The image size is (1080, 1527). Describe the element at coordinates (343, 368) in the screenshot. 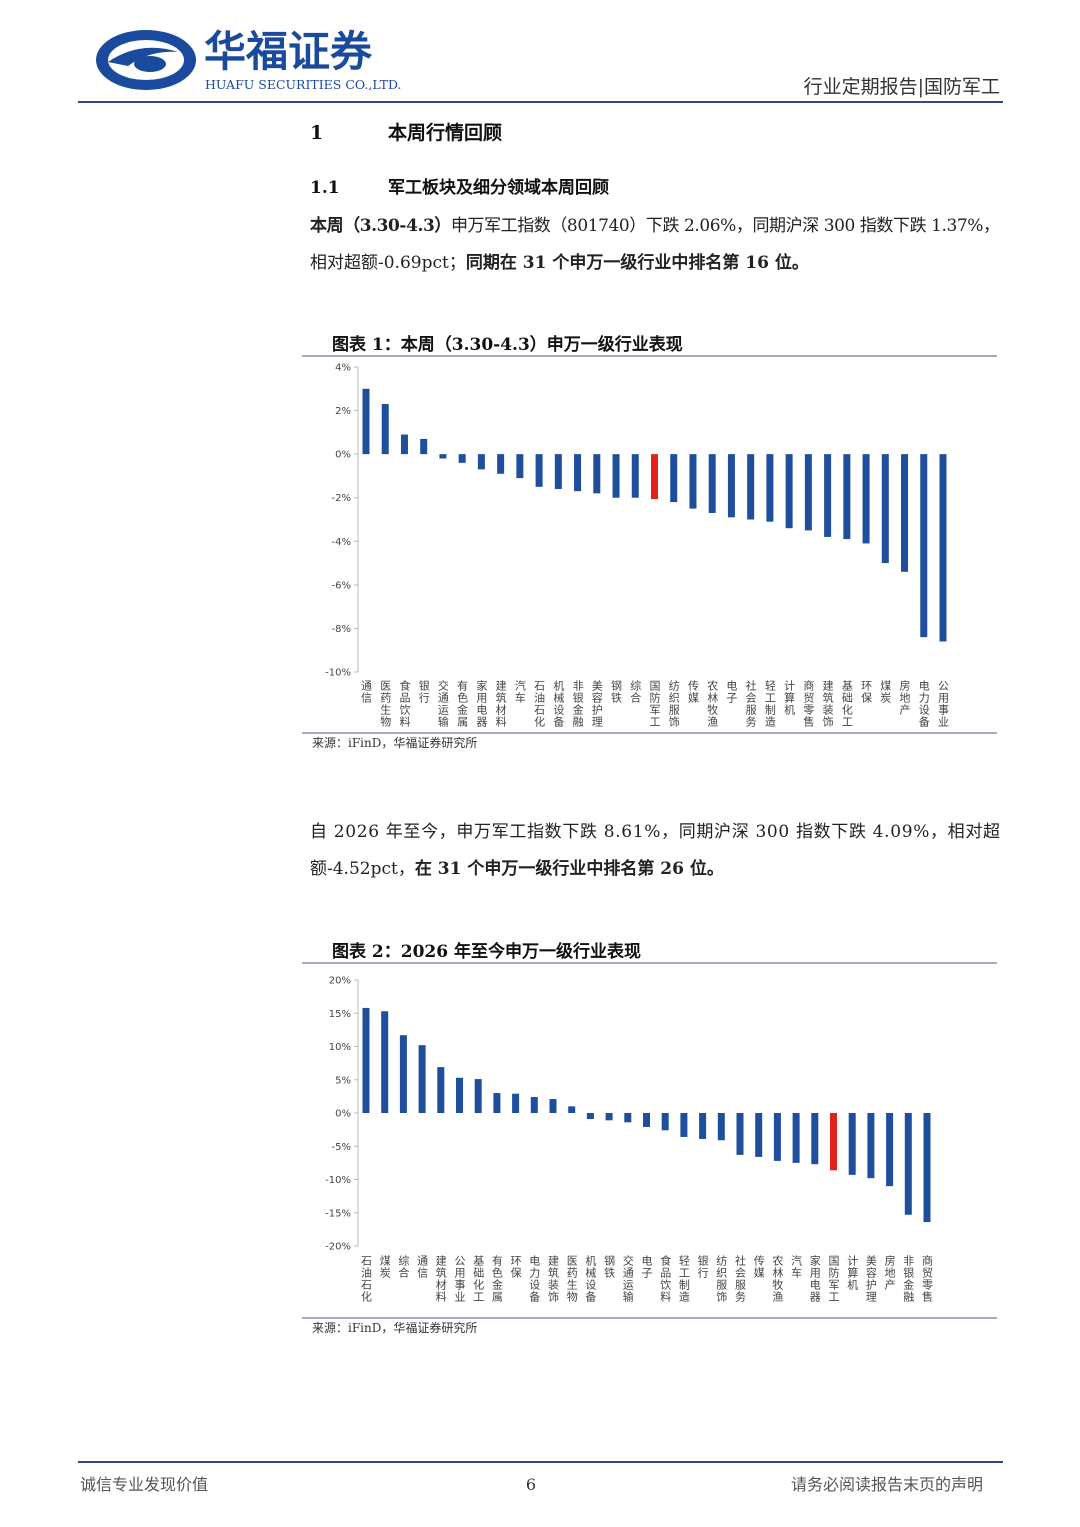

I see `y-tick-label: 4%` at that location.